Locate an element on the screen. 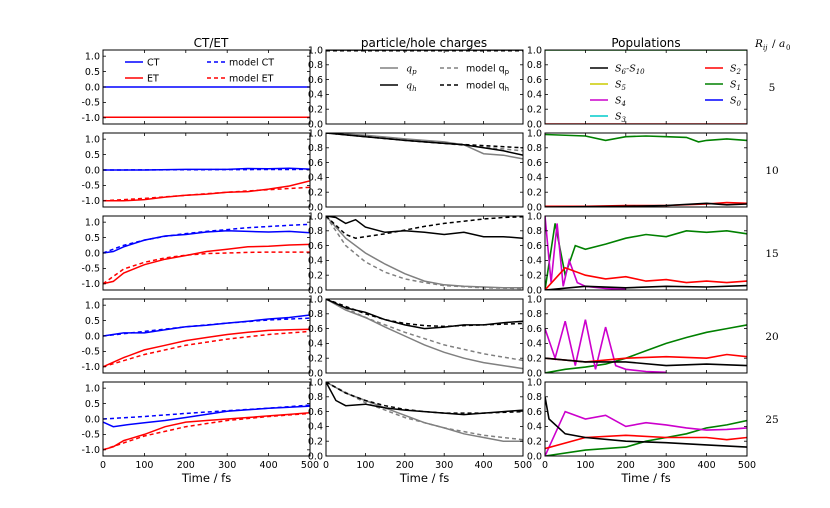  r-value-20: 20 is located at coordinates (771, 337).